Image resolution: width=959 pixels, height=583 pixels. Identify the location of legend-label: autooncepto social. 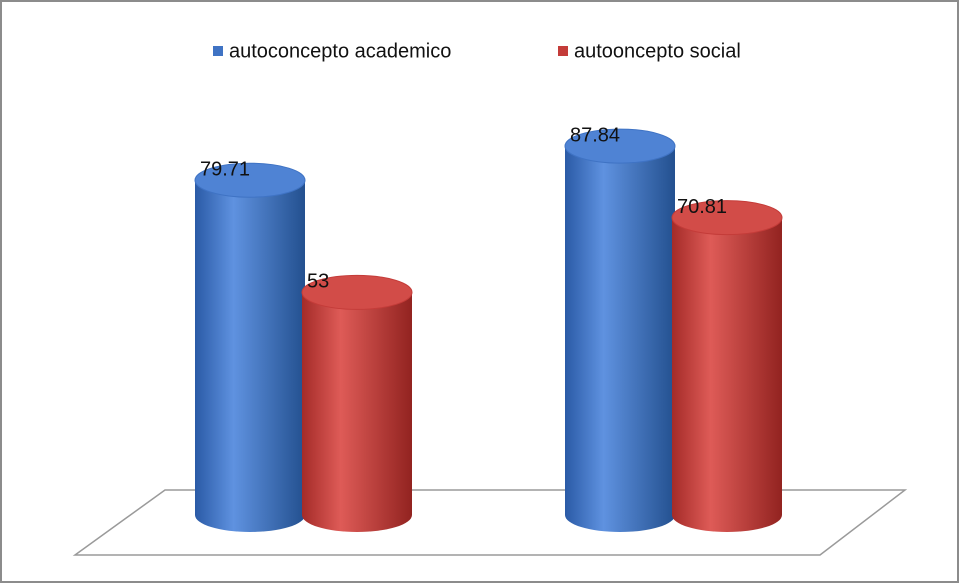
(657, 51).